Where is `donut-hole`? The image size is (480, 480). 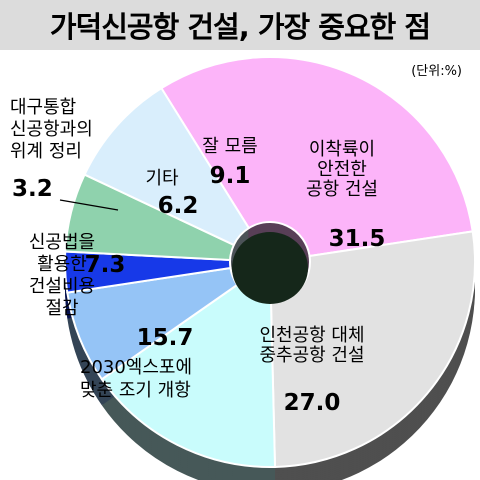
donut-hole is located at coordinates (270, 268).